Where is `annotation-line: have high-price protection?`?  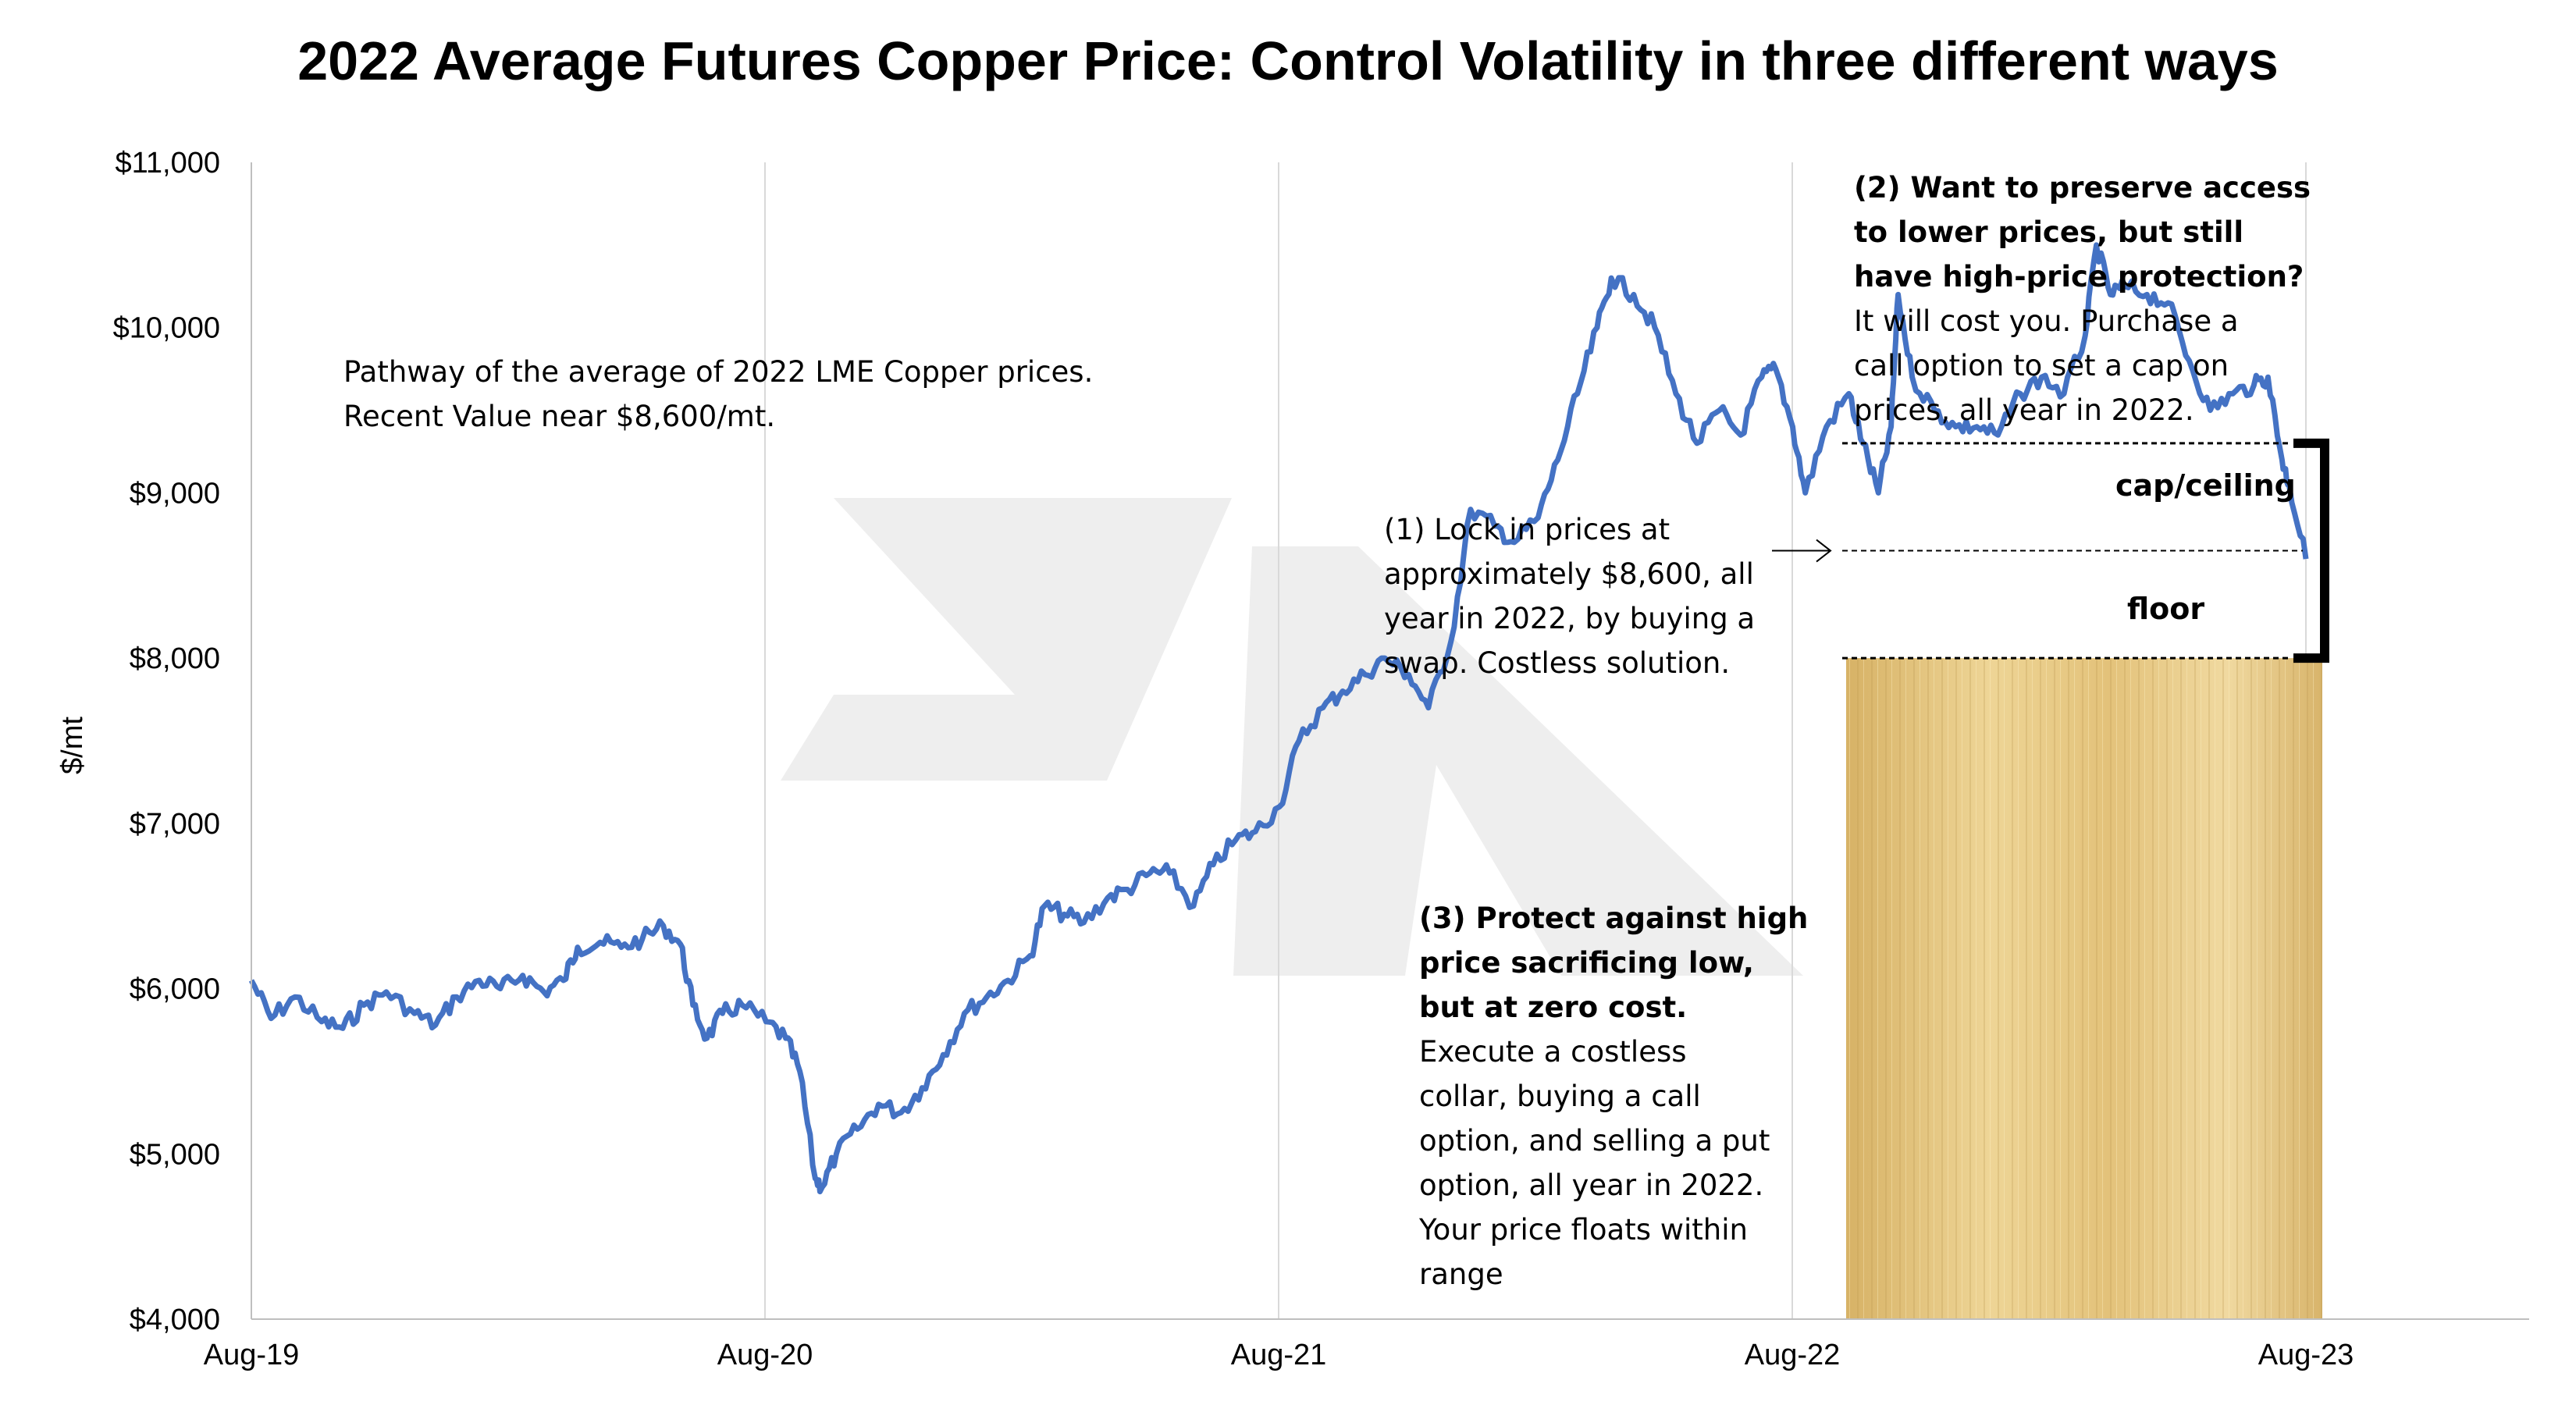 annotation-line: have high-price protection? is located at coordinates (2079, 276).